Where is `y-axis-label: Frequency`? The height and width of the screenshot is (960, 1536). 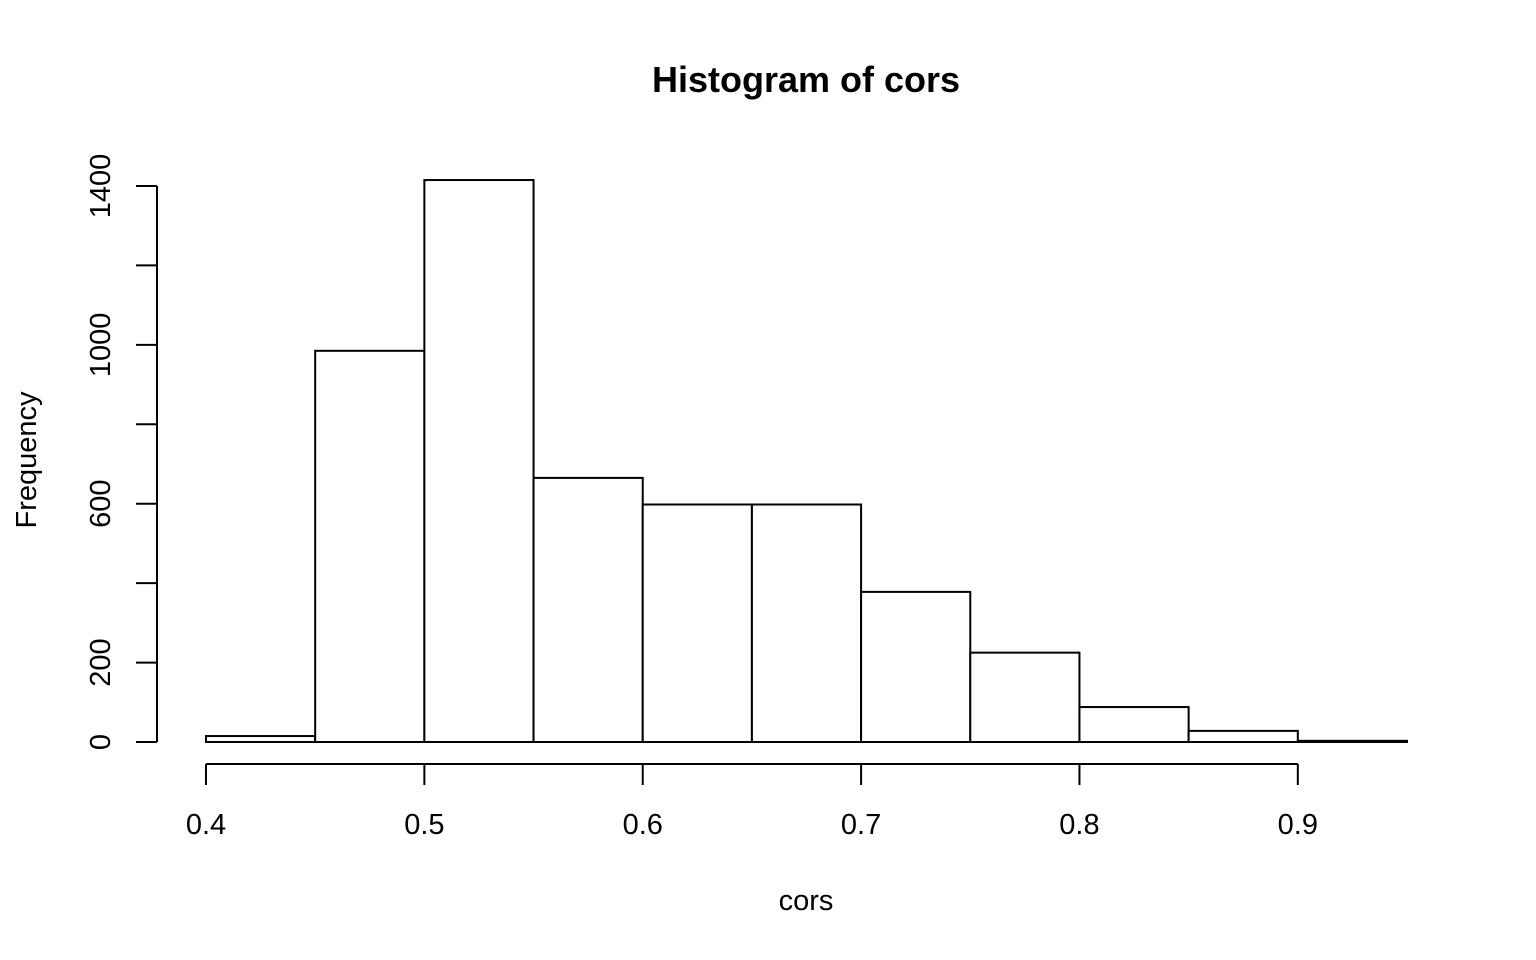
y-axis-label: Frequency is located at coordinates (27, 460).